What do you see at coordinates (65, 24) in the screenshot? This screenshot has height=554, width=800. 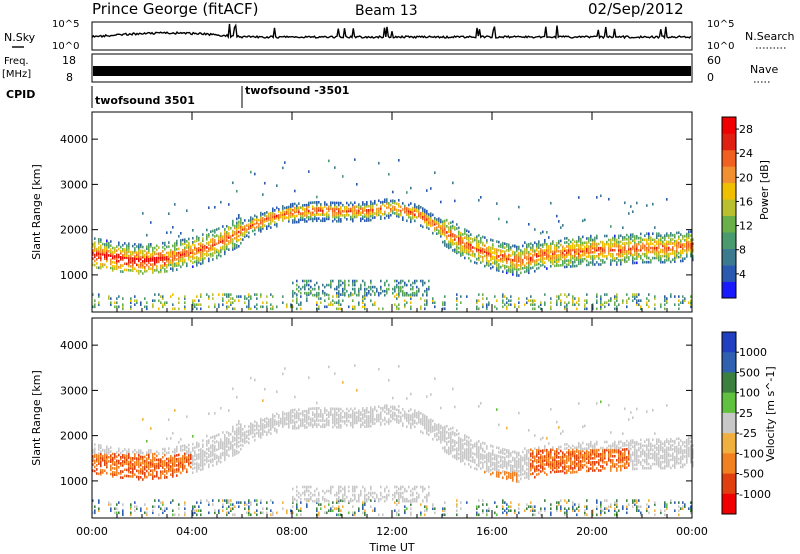 I see `noise-left-tick-top: 10^5` at bounding box center [65, 24].